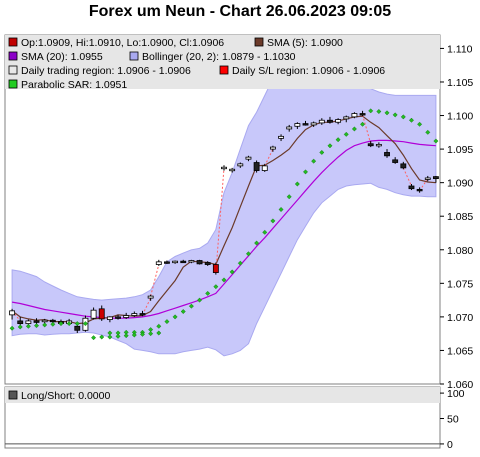  What do you see at coordinates (450, 445) in the screenshot?
I see `sub-y-tick-label: 0` at bounding box center [450, 445].